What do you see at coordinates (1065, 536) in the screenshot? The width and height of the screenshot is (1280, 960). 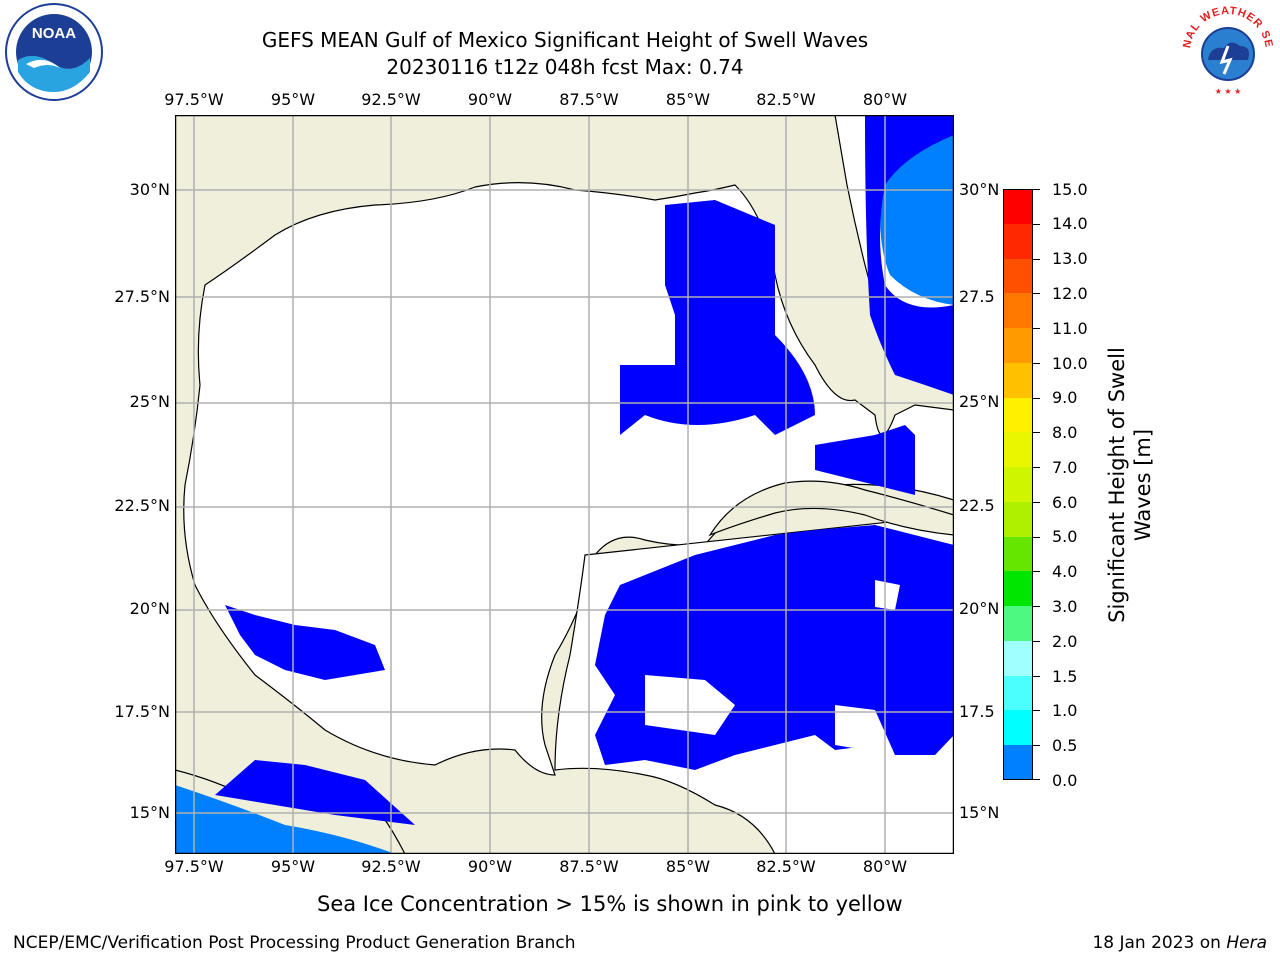 I see `colorbar-tick: 5.0` at bounding box center [1065, 536].